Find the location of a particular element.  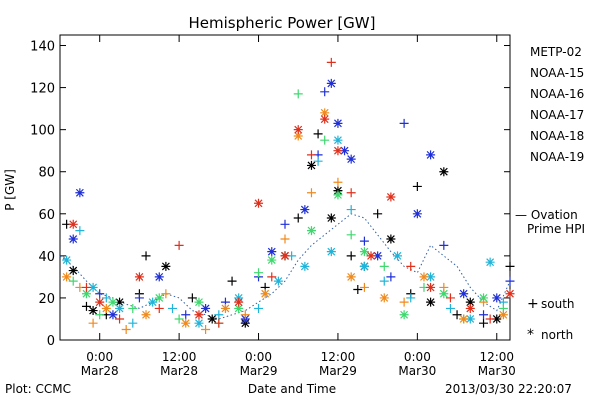

symbol-legend-marker: + is located at coordinates (533, 304).